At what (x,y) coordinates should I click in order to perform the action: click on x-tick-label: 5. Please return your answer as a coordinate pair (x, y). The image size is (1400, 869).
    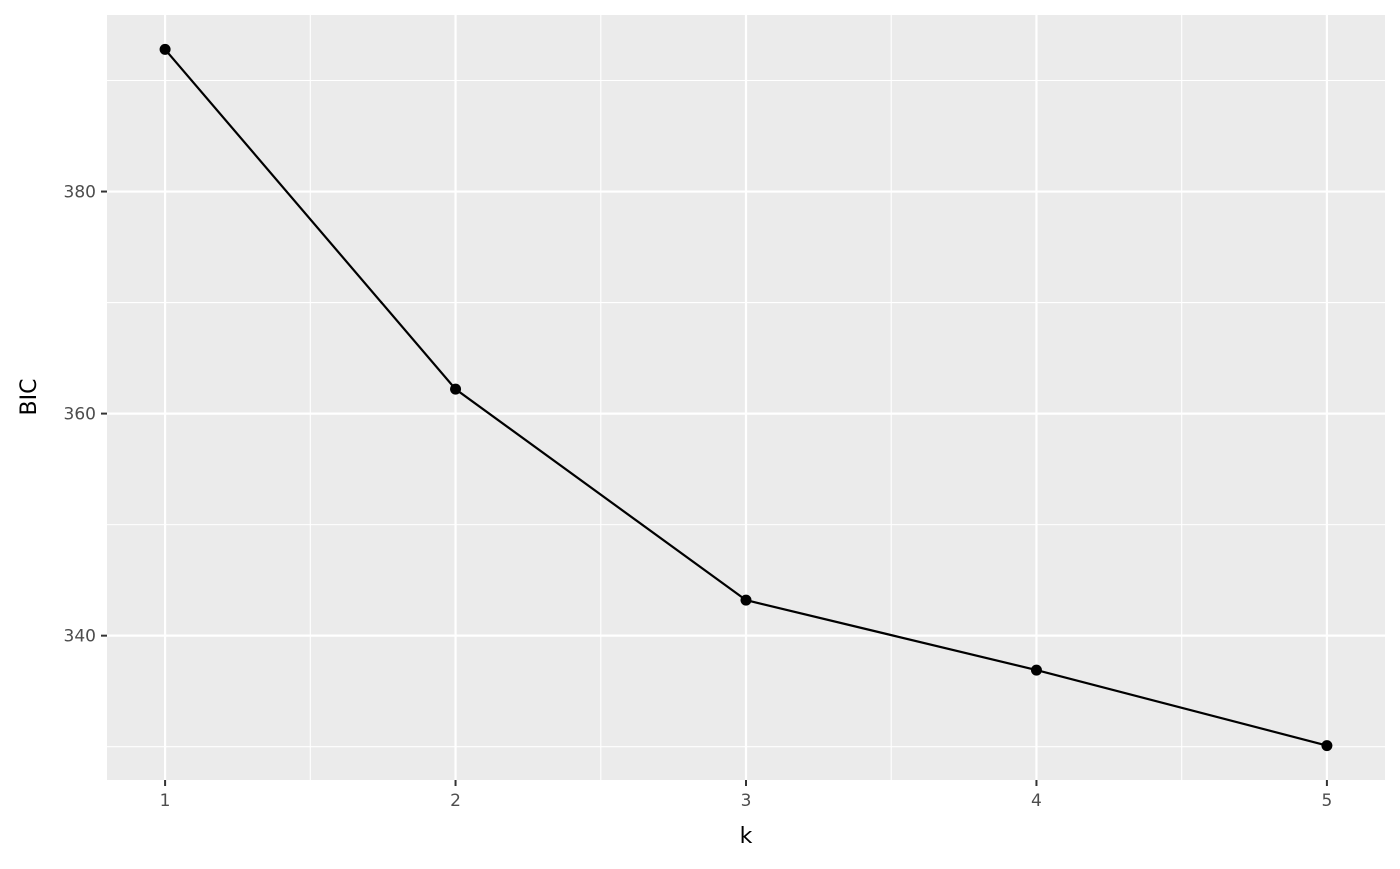
    Looking at the image, I should click on (1326, 801).